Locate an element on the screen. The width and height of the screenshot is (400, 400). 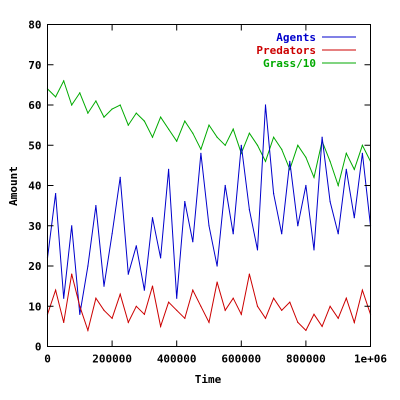
y-tick-label: 0 is located at coordinates (38, 347).